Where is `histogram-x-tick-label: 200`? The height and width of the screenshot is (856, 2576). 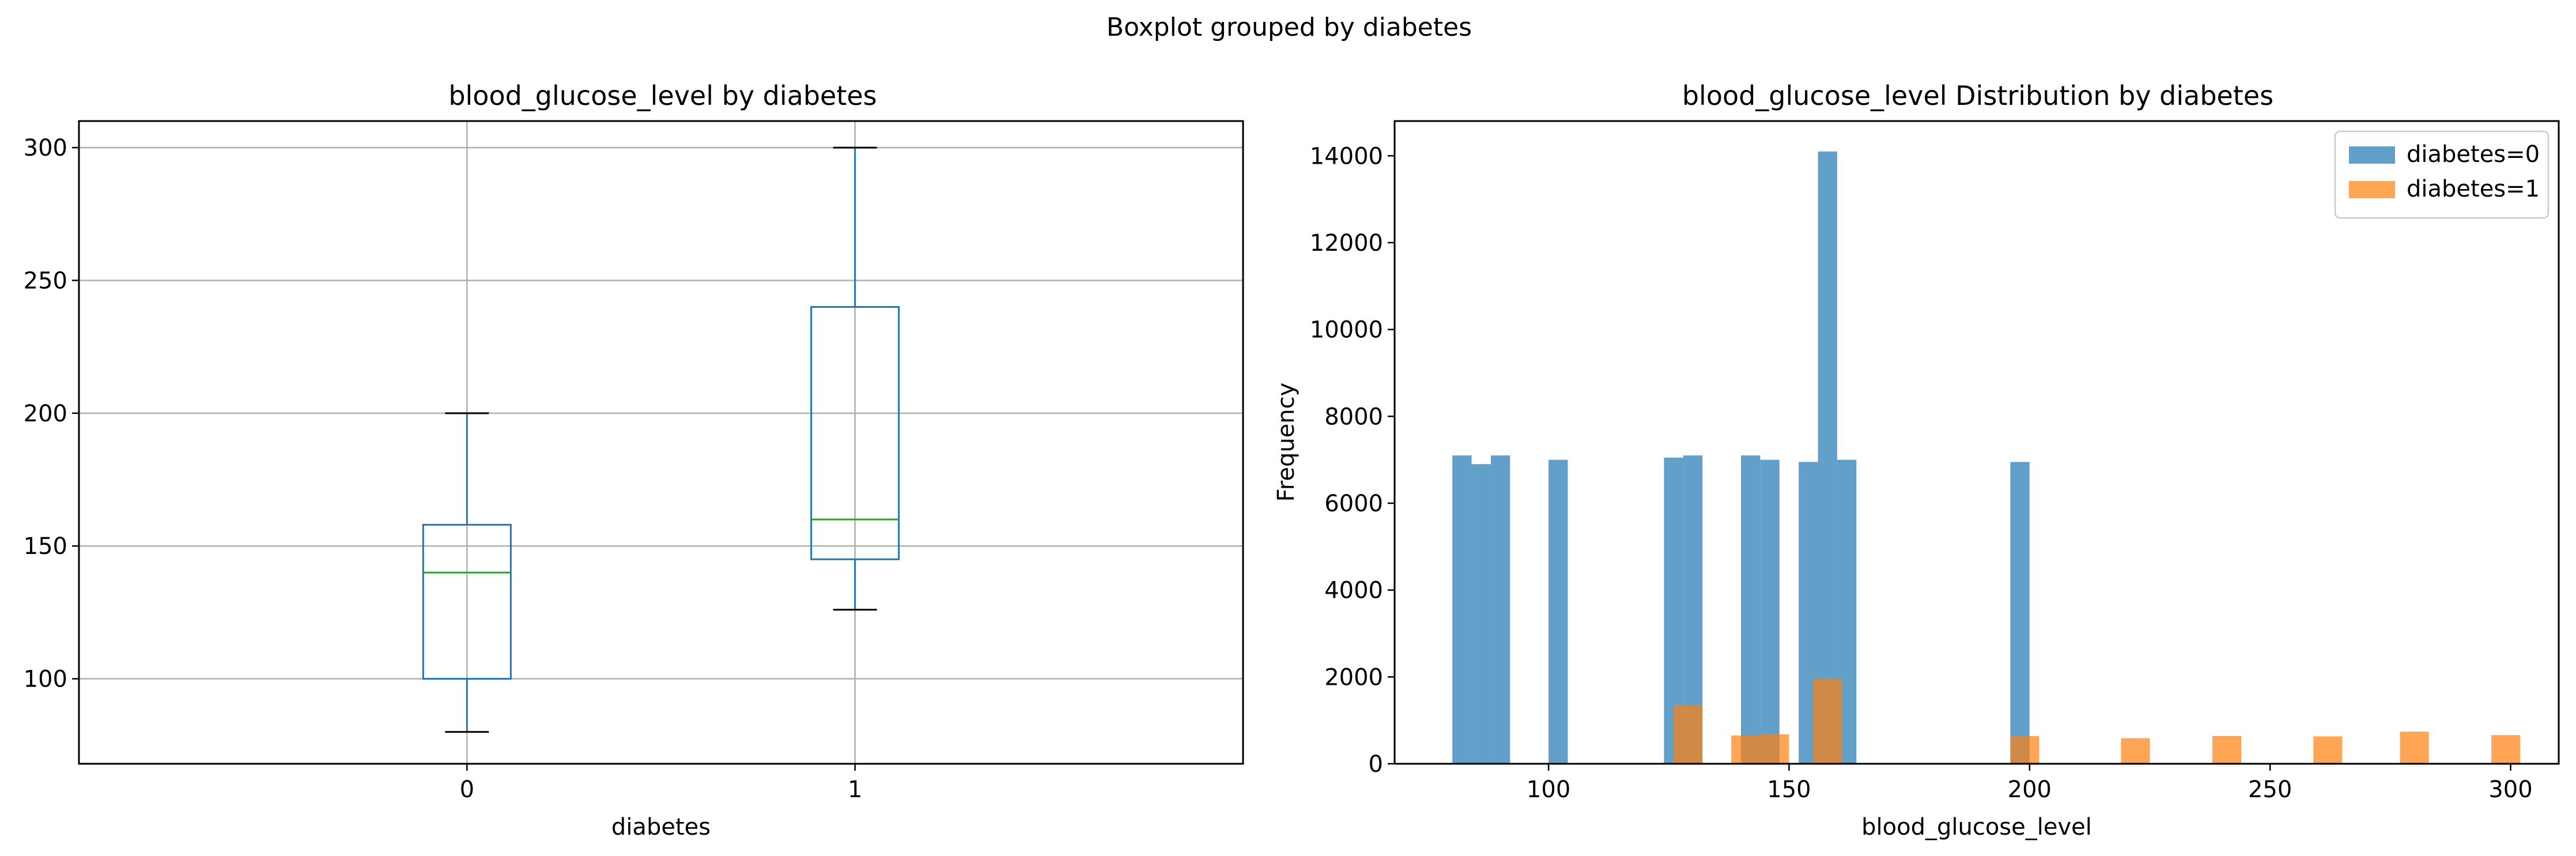 histogram-x-tick-label: 200 is located at coordinates (2030, 789).